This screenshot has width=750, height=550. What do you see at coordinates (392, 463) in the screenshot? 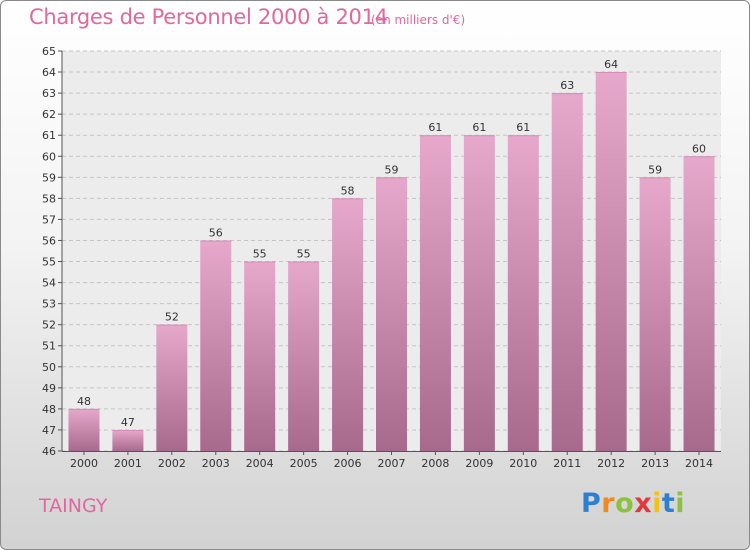
I see `x-tick-label: 2007` at bounding box center [392, 463].